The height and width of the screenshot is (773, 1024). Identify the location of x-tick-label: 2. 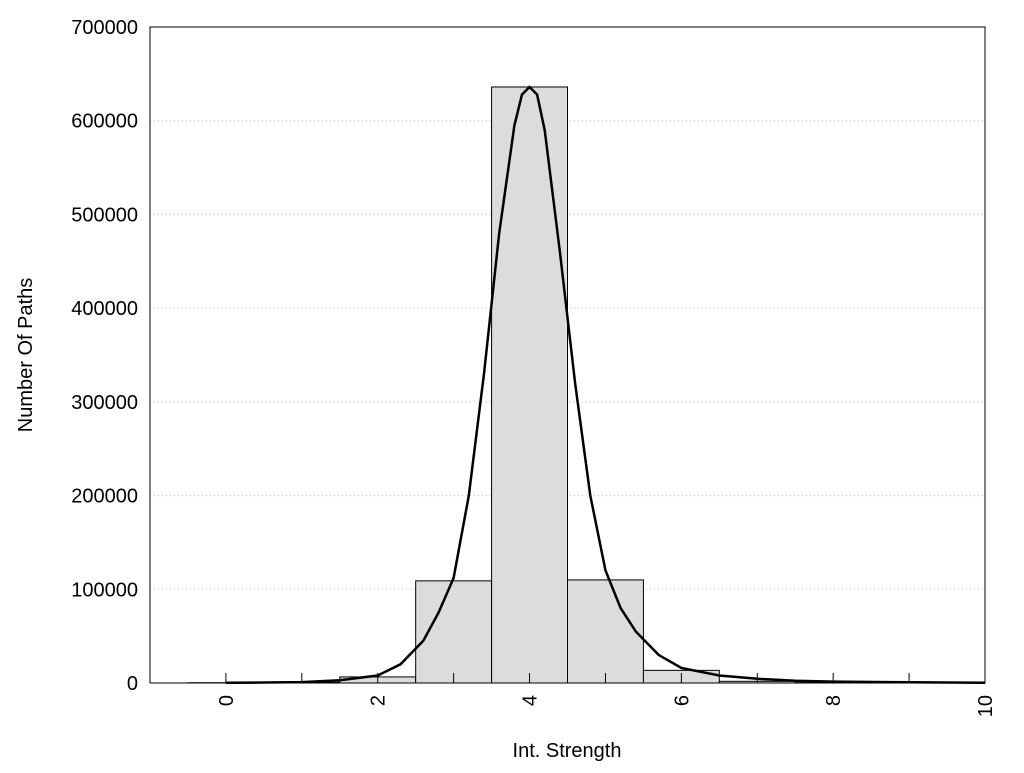
(379, 700).